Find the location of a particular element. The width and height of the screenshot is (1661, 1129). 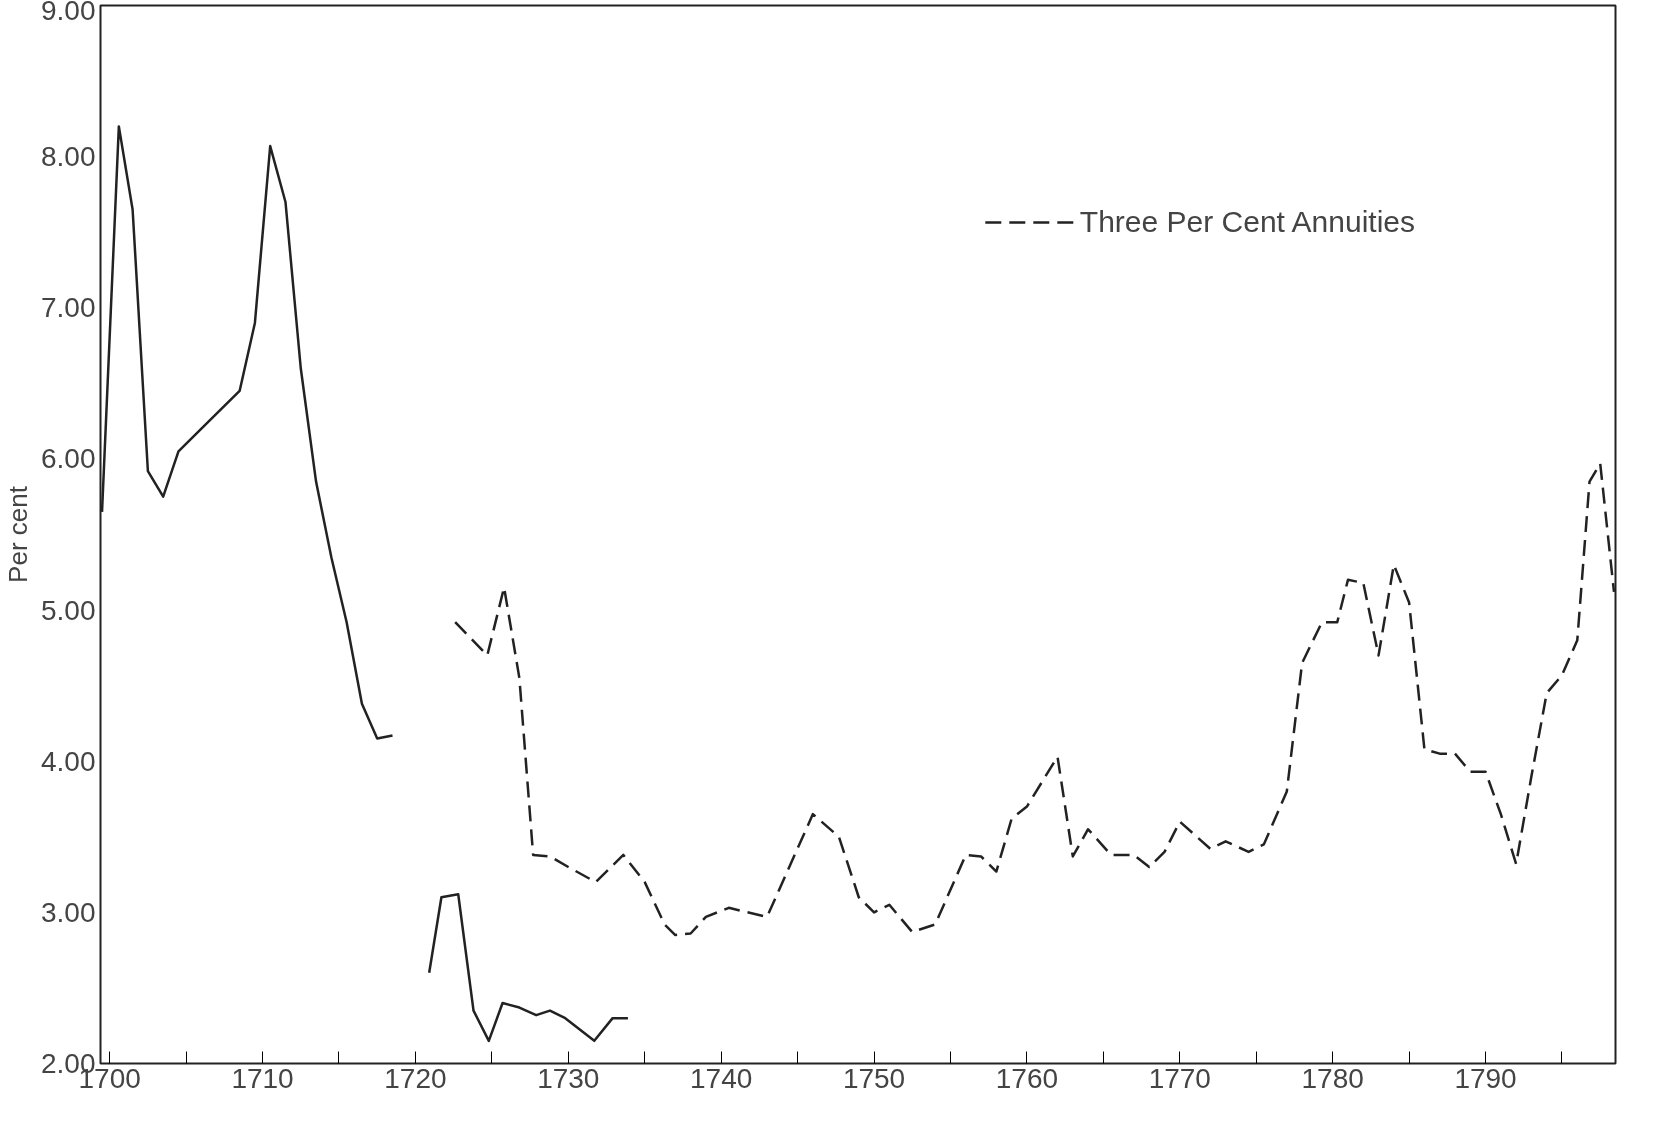

x-tick-label: 1730 is located at coordinates (568, 1078).